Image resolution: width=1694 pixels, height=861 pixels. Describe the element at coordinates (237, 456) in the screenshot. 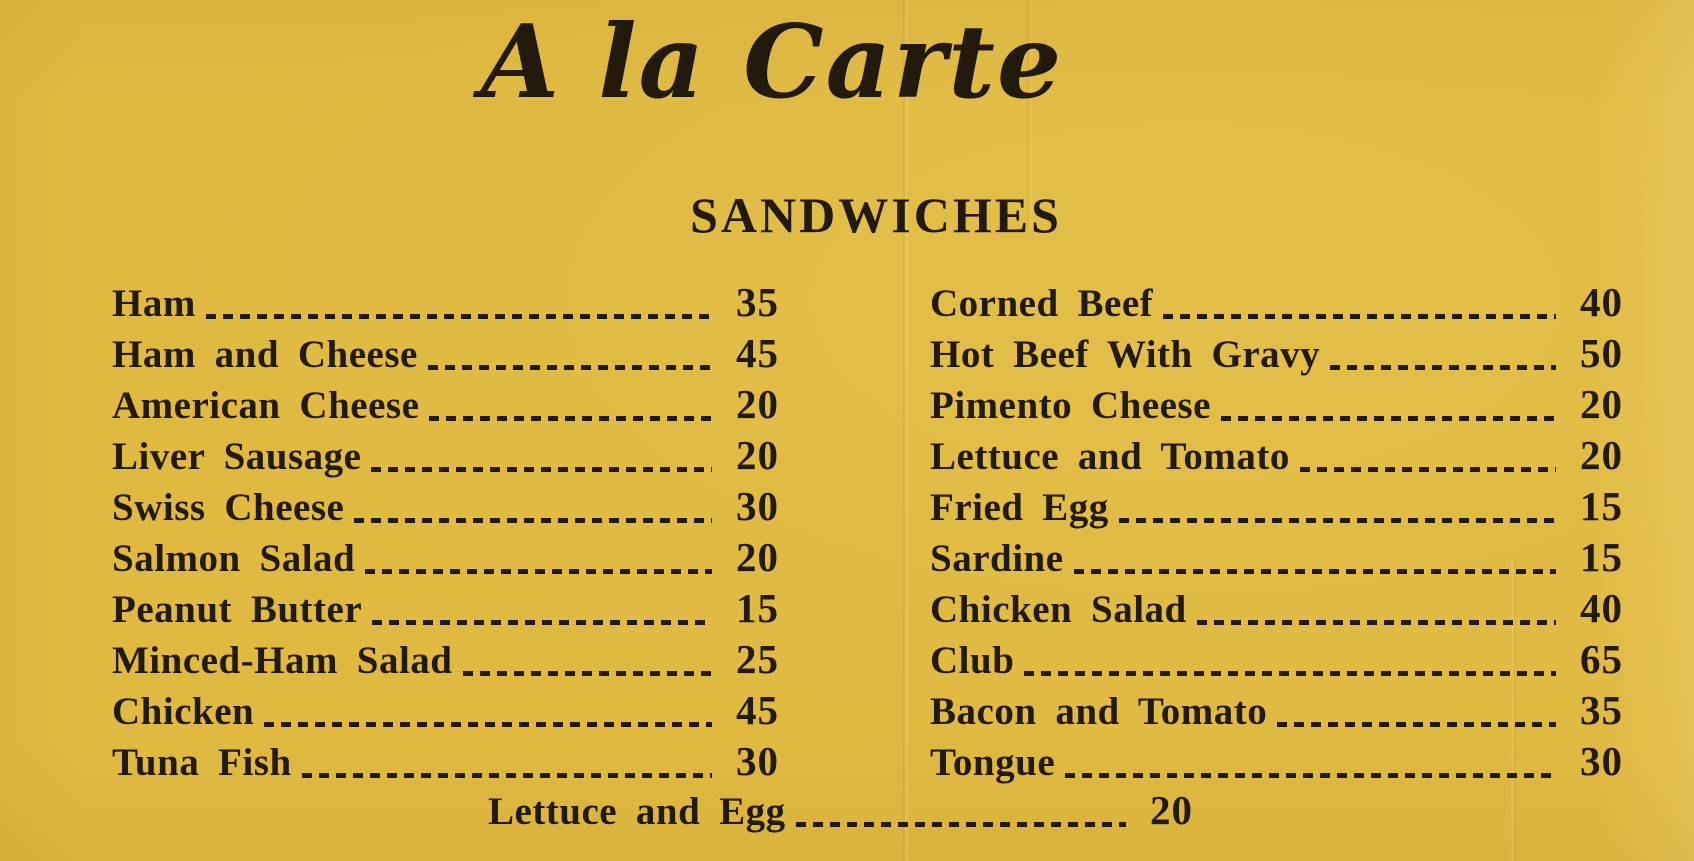

I see `menu-item-name: Liver Sausage` at that location.